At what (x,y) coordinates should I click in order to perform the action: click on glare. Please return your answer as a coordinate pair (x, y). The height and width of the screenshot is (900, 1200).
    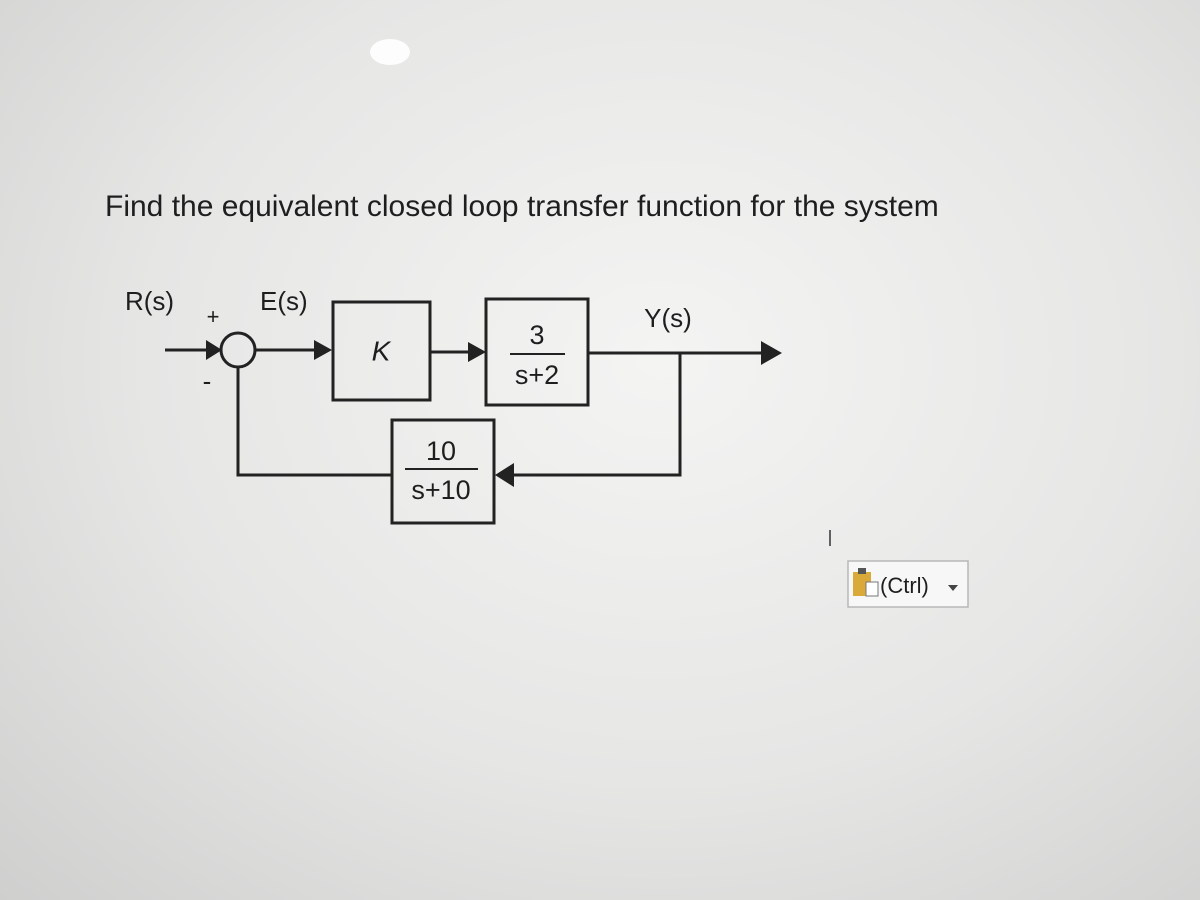
    Looking at the image, I should click on (390, 52).